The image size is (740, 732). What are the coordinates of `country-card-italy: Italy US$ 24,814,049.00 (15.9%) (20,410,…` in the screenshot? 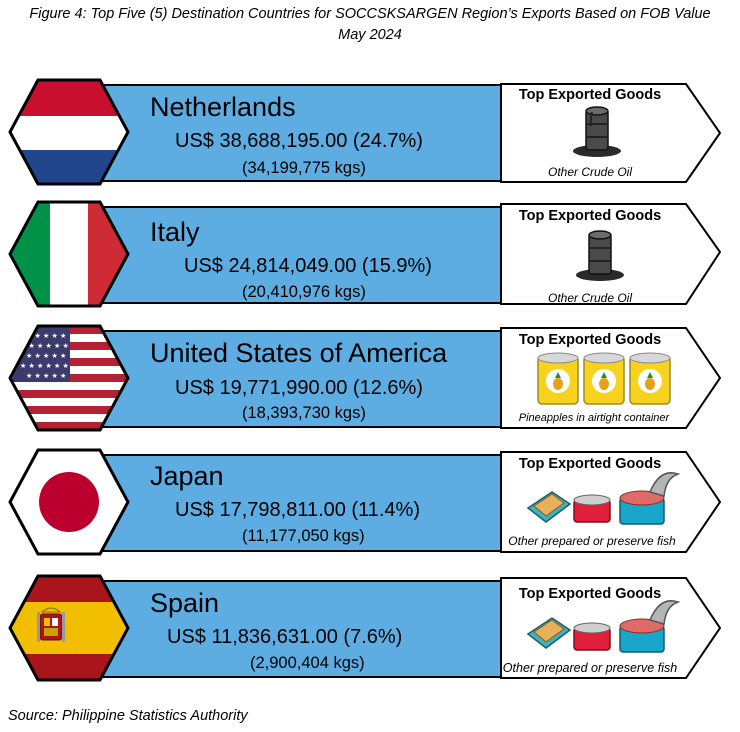 It's located at (365, 254).